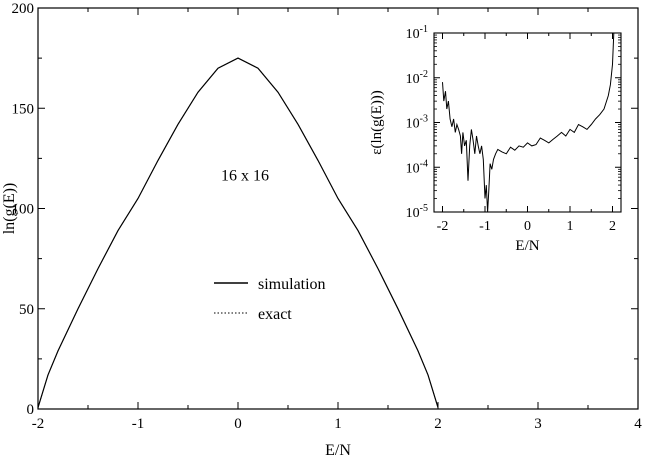 The height and width of the screenshot is (466, 654). Describe the element at coordinates (527, 226) in the screenshot. I see `inset-x-tick-label: 0` at that location.